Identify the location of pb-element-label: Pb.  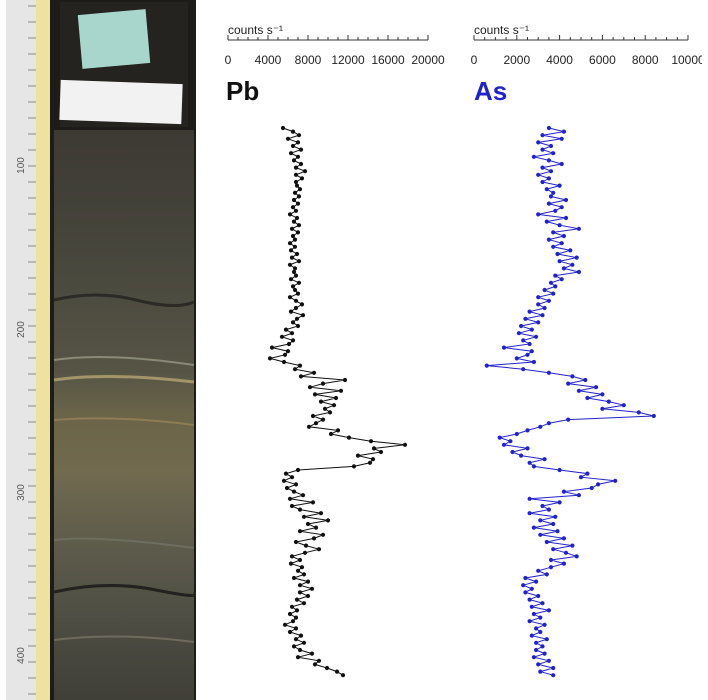
(242, 91).